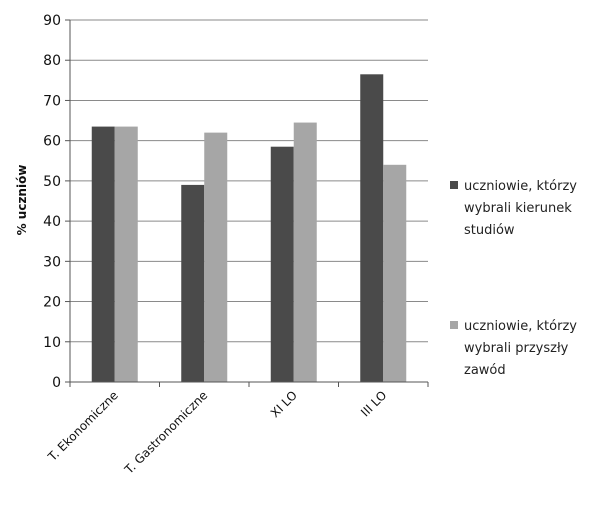 Image resolution: width=615 pixels, height=522 pixels. What do you see at coordinates (52, 222) in the screenshot?
I see `y-tick-label-40: 40` at bounding box center [52, 222].